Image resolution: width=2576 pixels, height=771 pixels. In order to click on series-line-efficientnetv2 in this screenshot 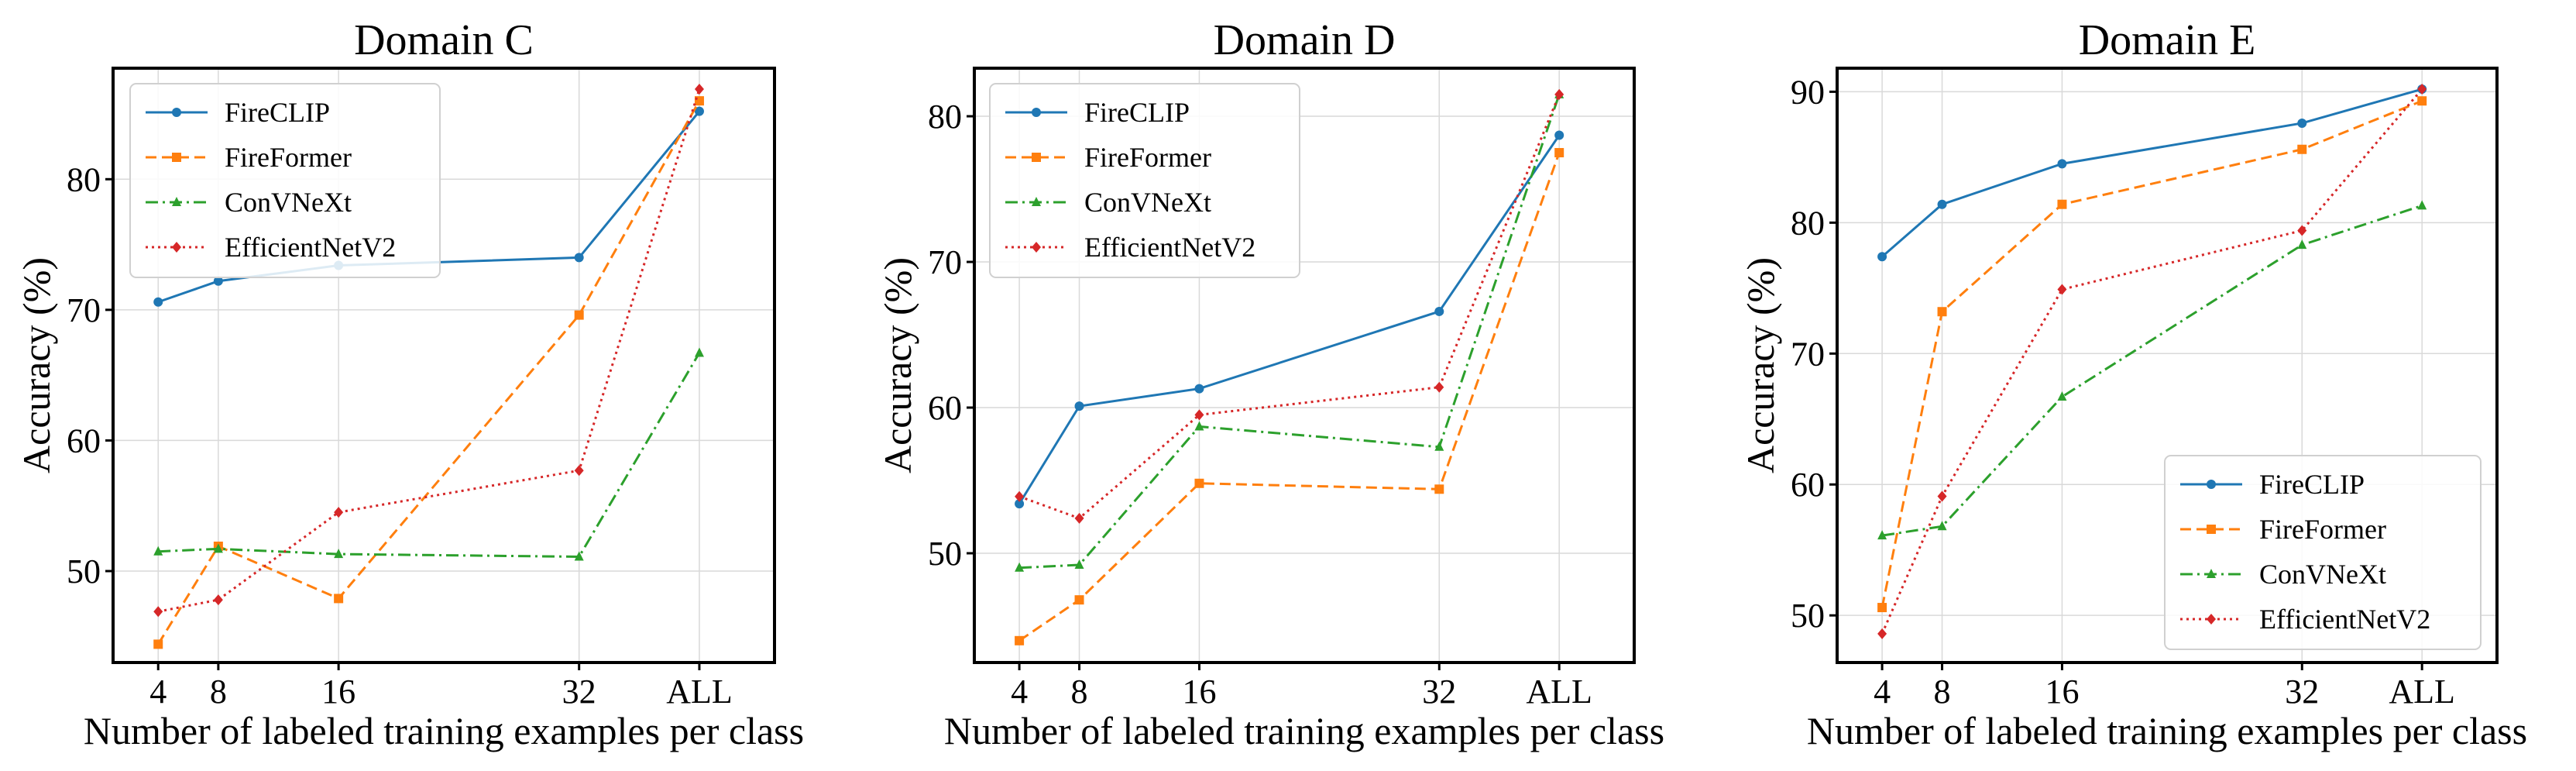, I will do `click(2151, 362)`.